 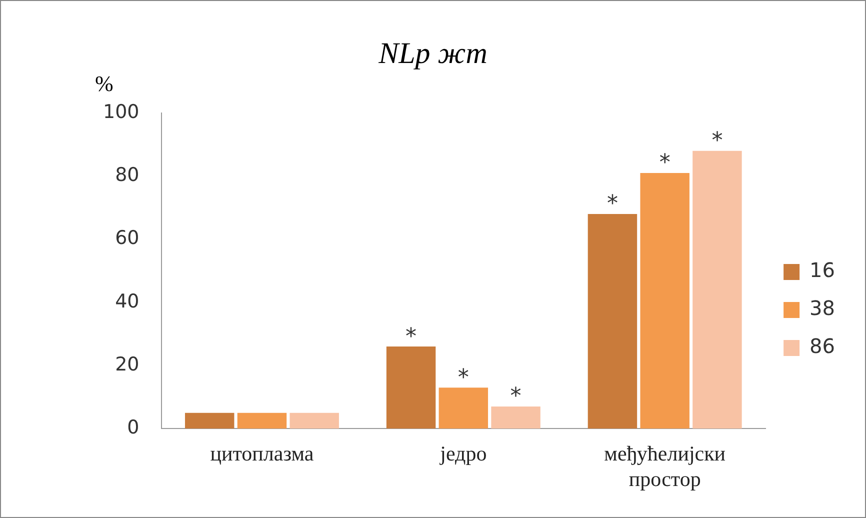 I want to click on legend-label: 86, so click(x=823, y=346).